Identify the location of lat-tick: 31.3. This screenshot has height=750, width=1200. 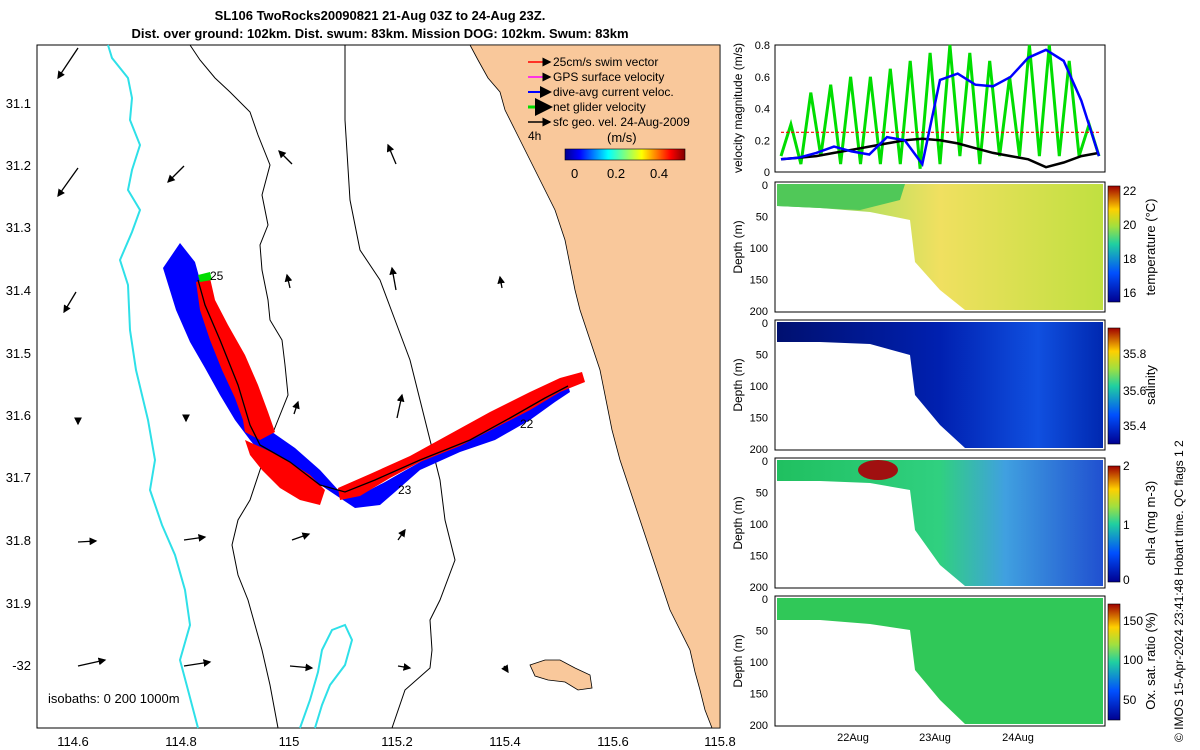
(18, 227).